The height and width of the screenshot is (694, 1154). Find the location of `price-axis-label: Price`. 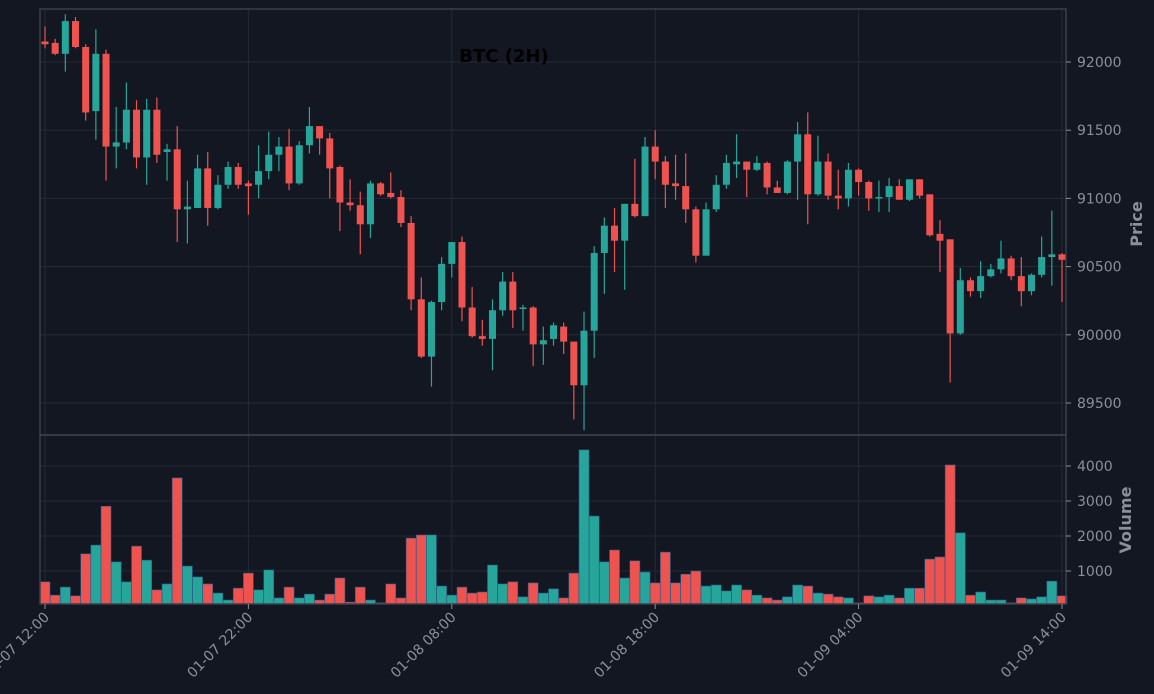

price-axis-label: Price is located at coordinates (1136, 224).